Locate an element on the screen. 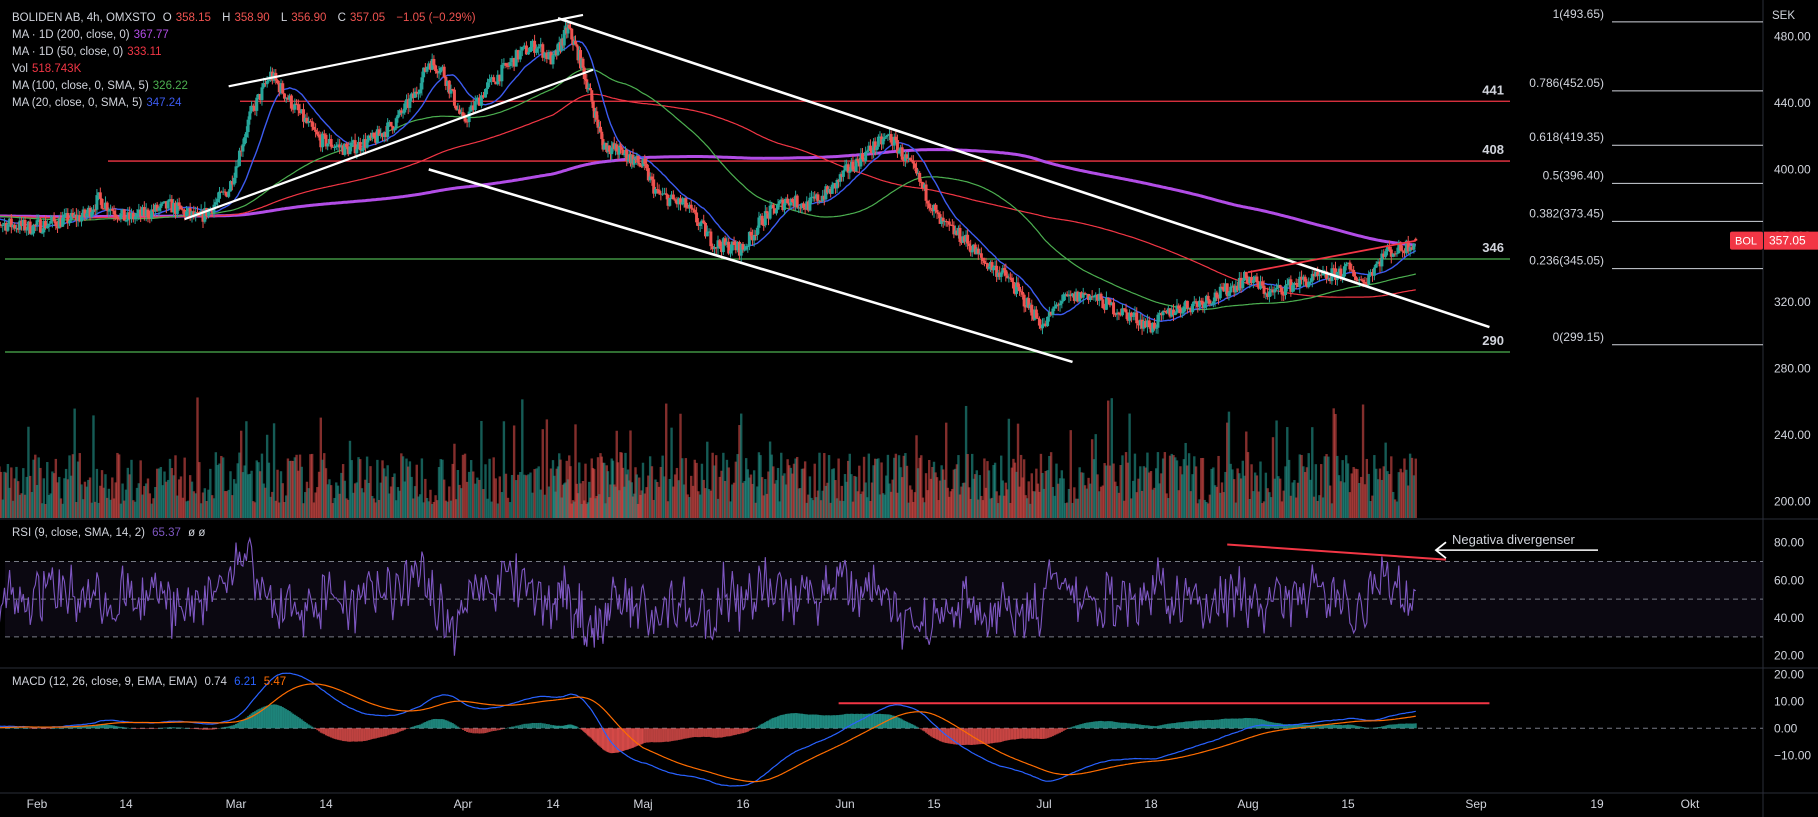  macd-line-value: 6.21 is located at coordinates (245, 682).